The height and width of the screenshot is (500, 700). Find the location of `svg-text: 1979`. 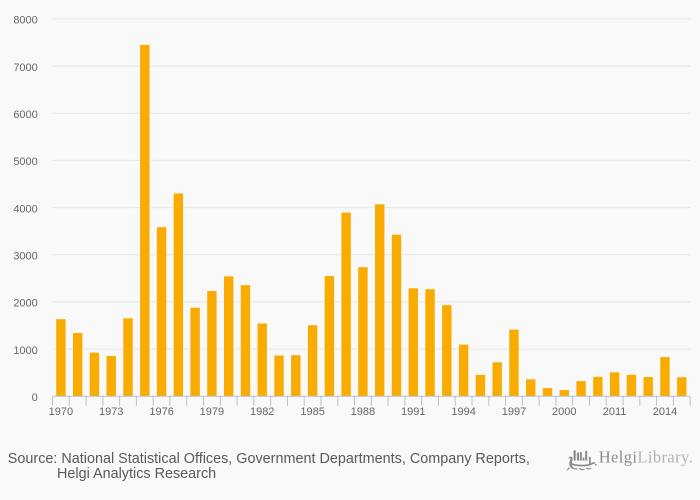

svg-text: 1979 is located at coordinates (212, 412).